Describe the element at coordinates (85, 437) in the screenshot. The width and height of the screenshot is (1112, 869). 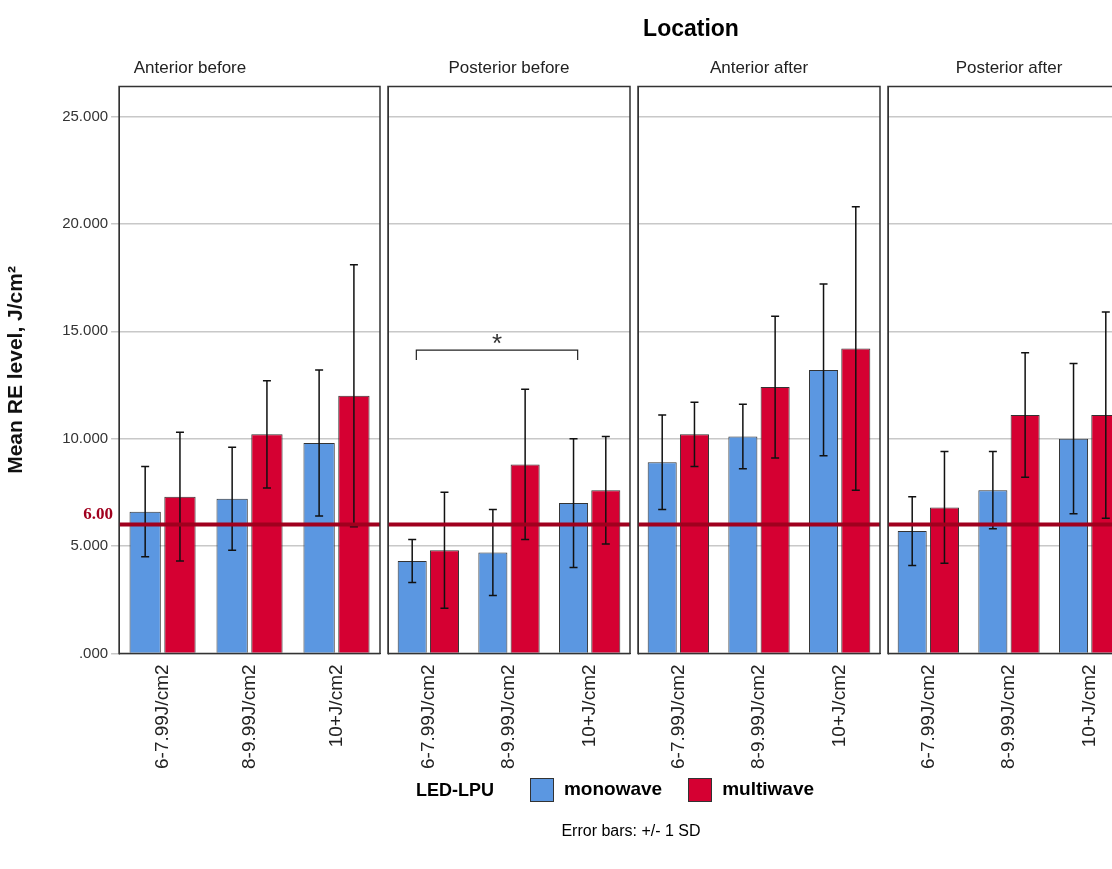
I see `y-tick-label: 10.000` at that location.